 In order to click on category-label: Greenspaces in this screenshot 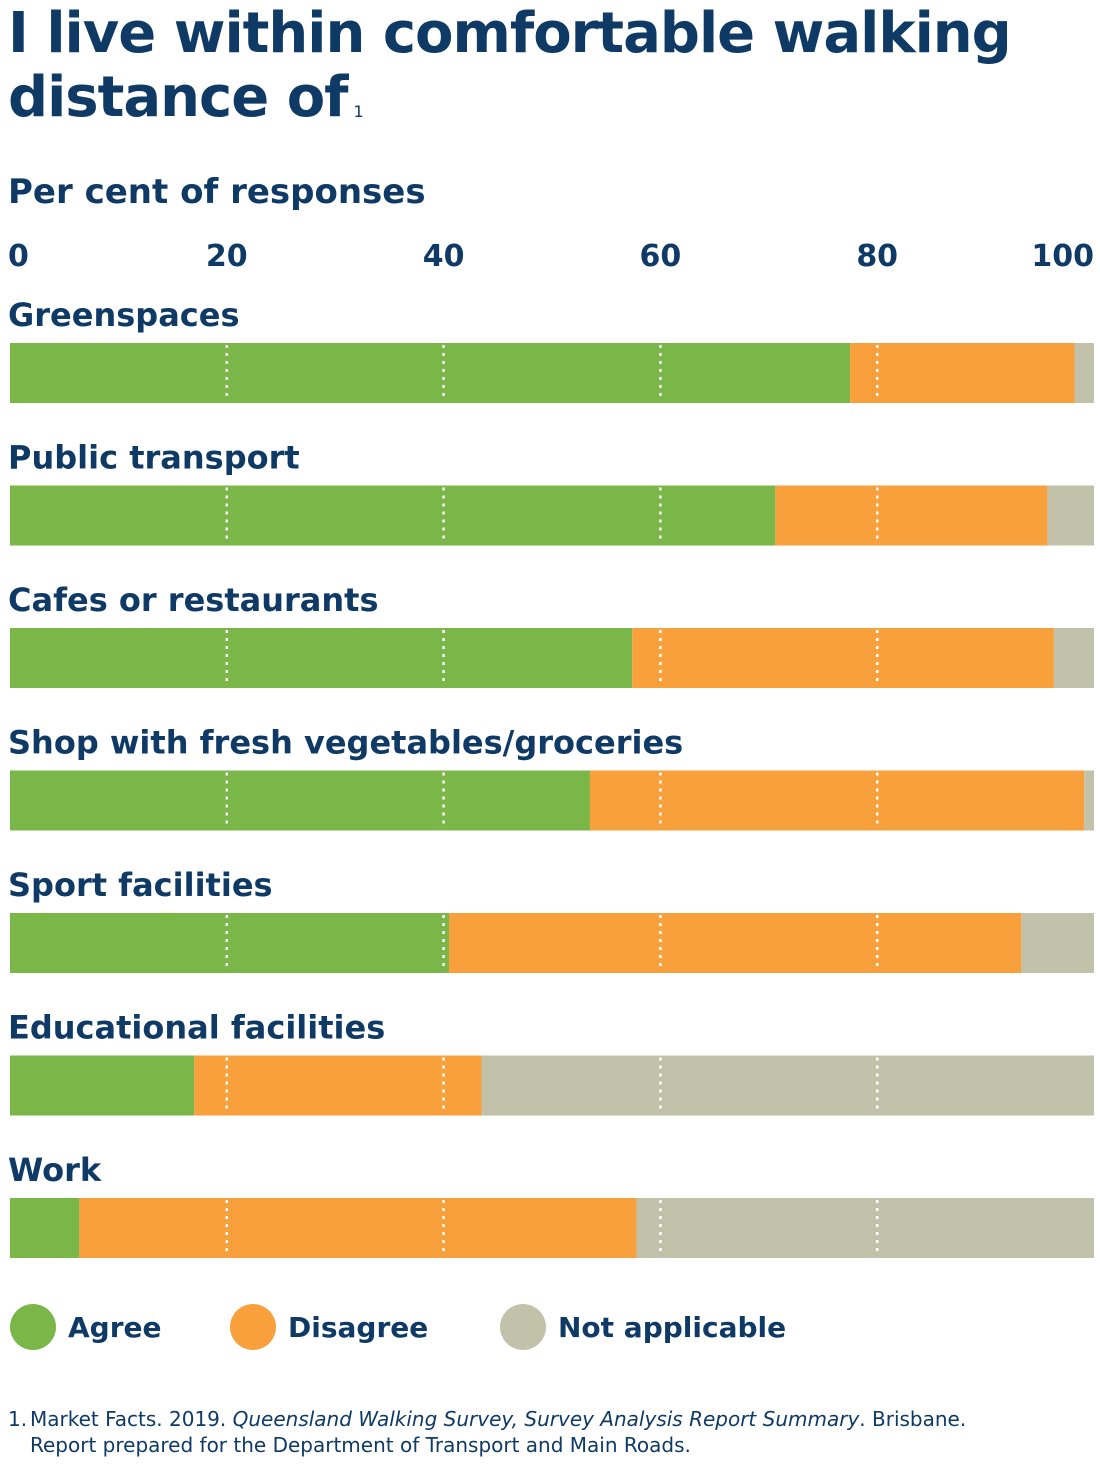, I will do `click(124, 315)`.